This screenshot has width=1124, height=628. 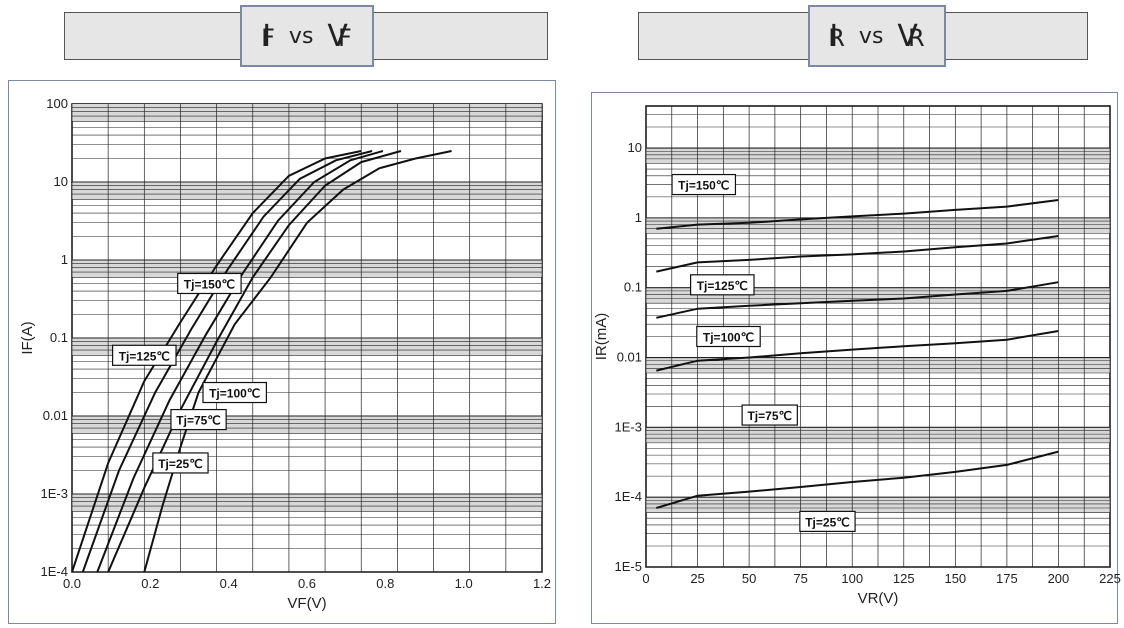 What do you see at coordinates (878, 598) in the screenshot?
I see `x-axis-label: VR(V)` at bounding box center [878, 598].